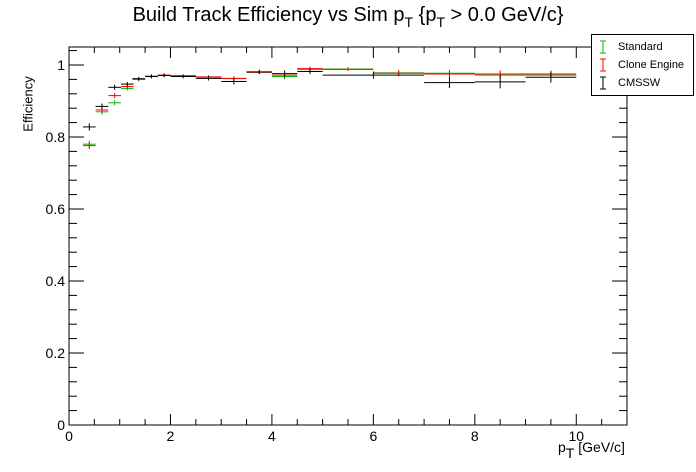  What do you see at coordinates (28, 104) in the screenshot?
I see `y-axis-label: Efficiency` at bounding box center [28, 104].